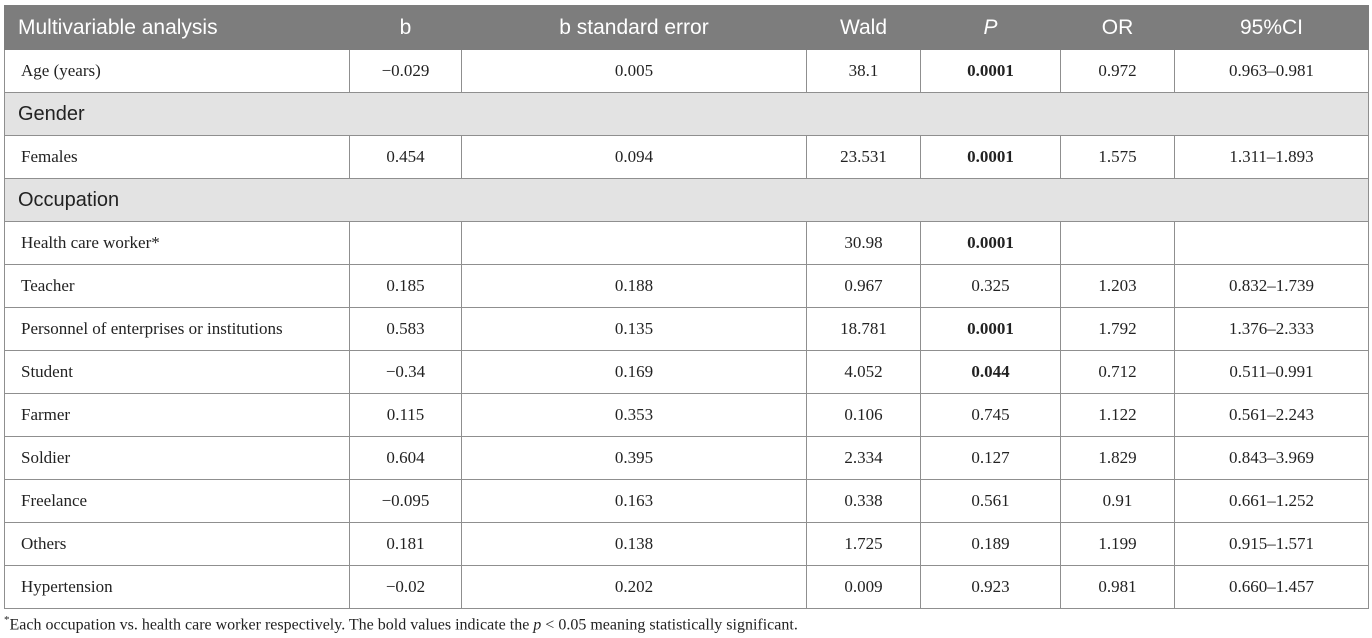  Describe the element at coordinates (1117, 329) in the screenshot. I see `cell-or: 1.792` at that location.